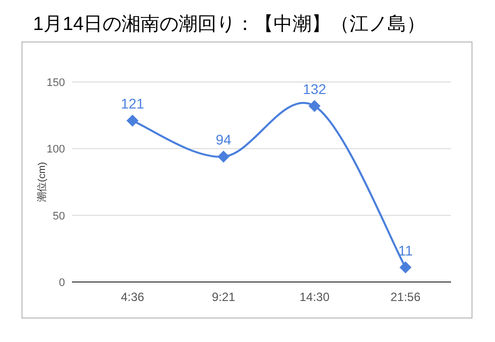 The height and width of the screenshot is (342, 495). What do you see at coordinates (314, 89) in the screenshot?
I see `data-label: 132` at bounding box center [314, 89].